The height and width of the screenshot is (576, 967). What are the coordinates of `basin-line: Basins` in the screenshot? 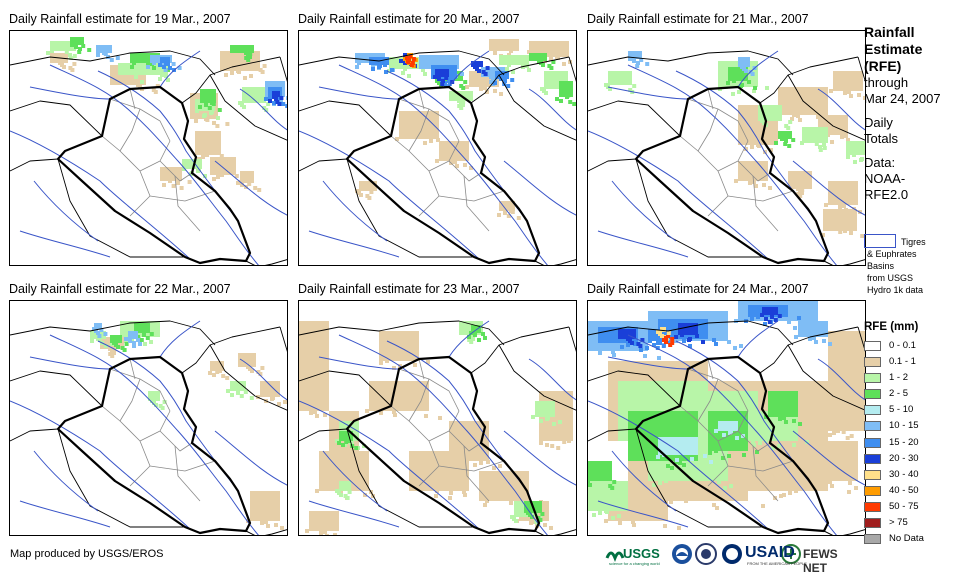 It's located at (881, 266).